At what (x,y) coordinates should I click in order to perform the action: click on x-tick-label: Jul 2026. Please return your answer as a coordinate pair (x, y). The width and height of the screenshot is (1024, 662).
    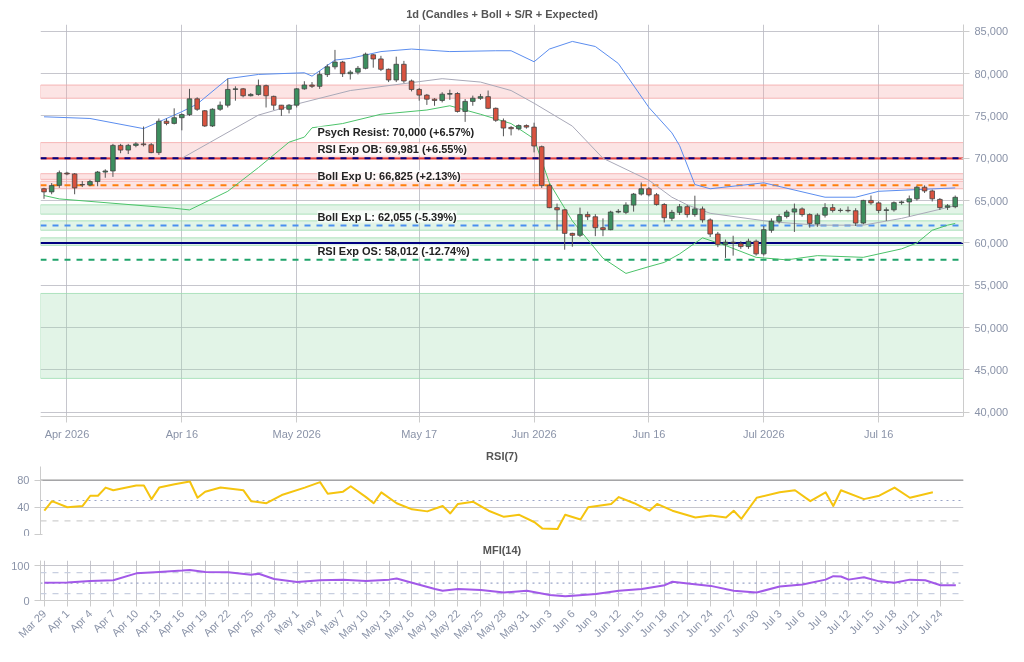
    Looking at the image, I should click on (763, 433).